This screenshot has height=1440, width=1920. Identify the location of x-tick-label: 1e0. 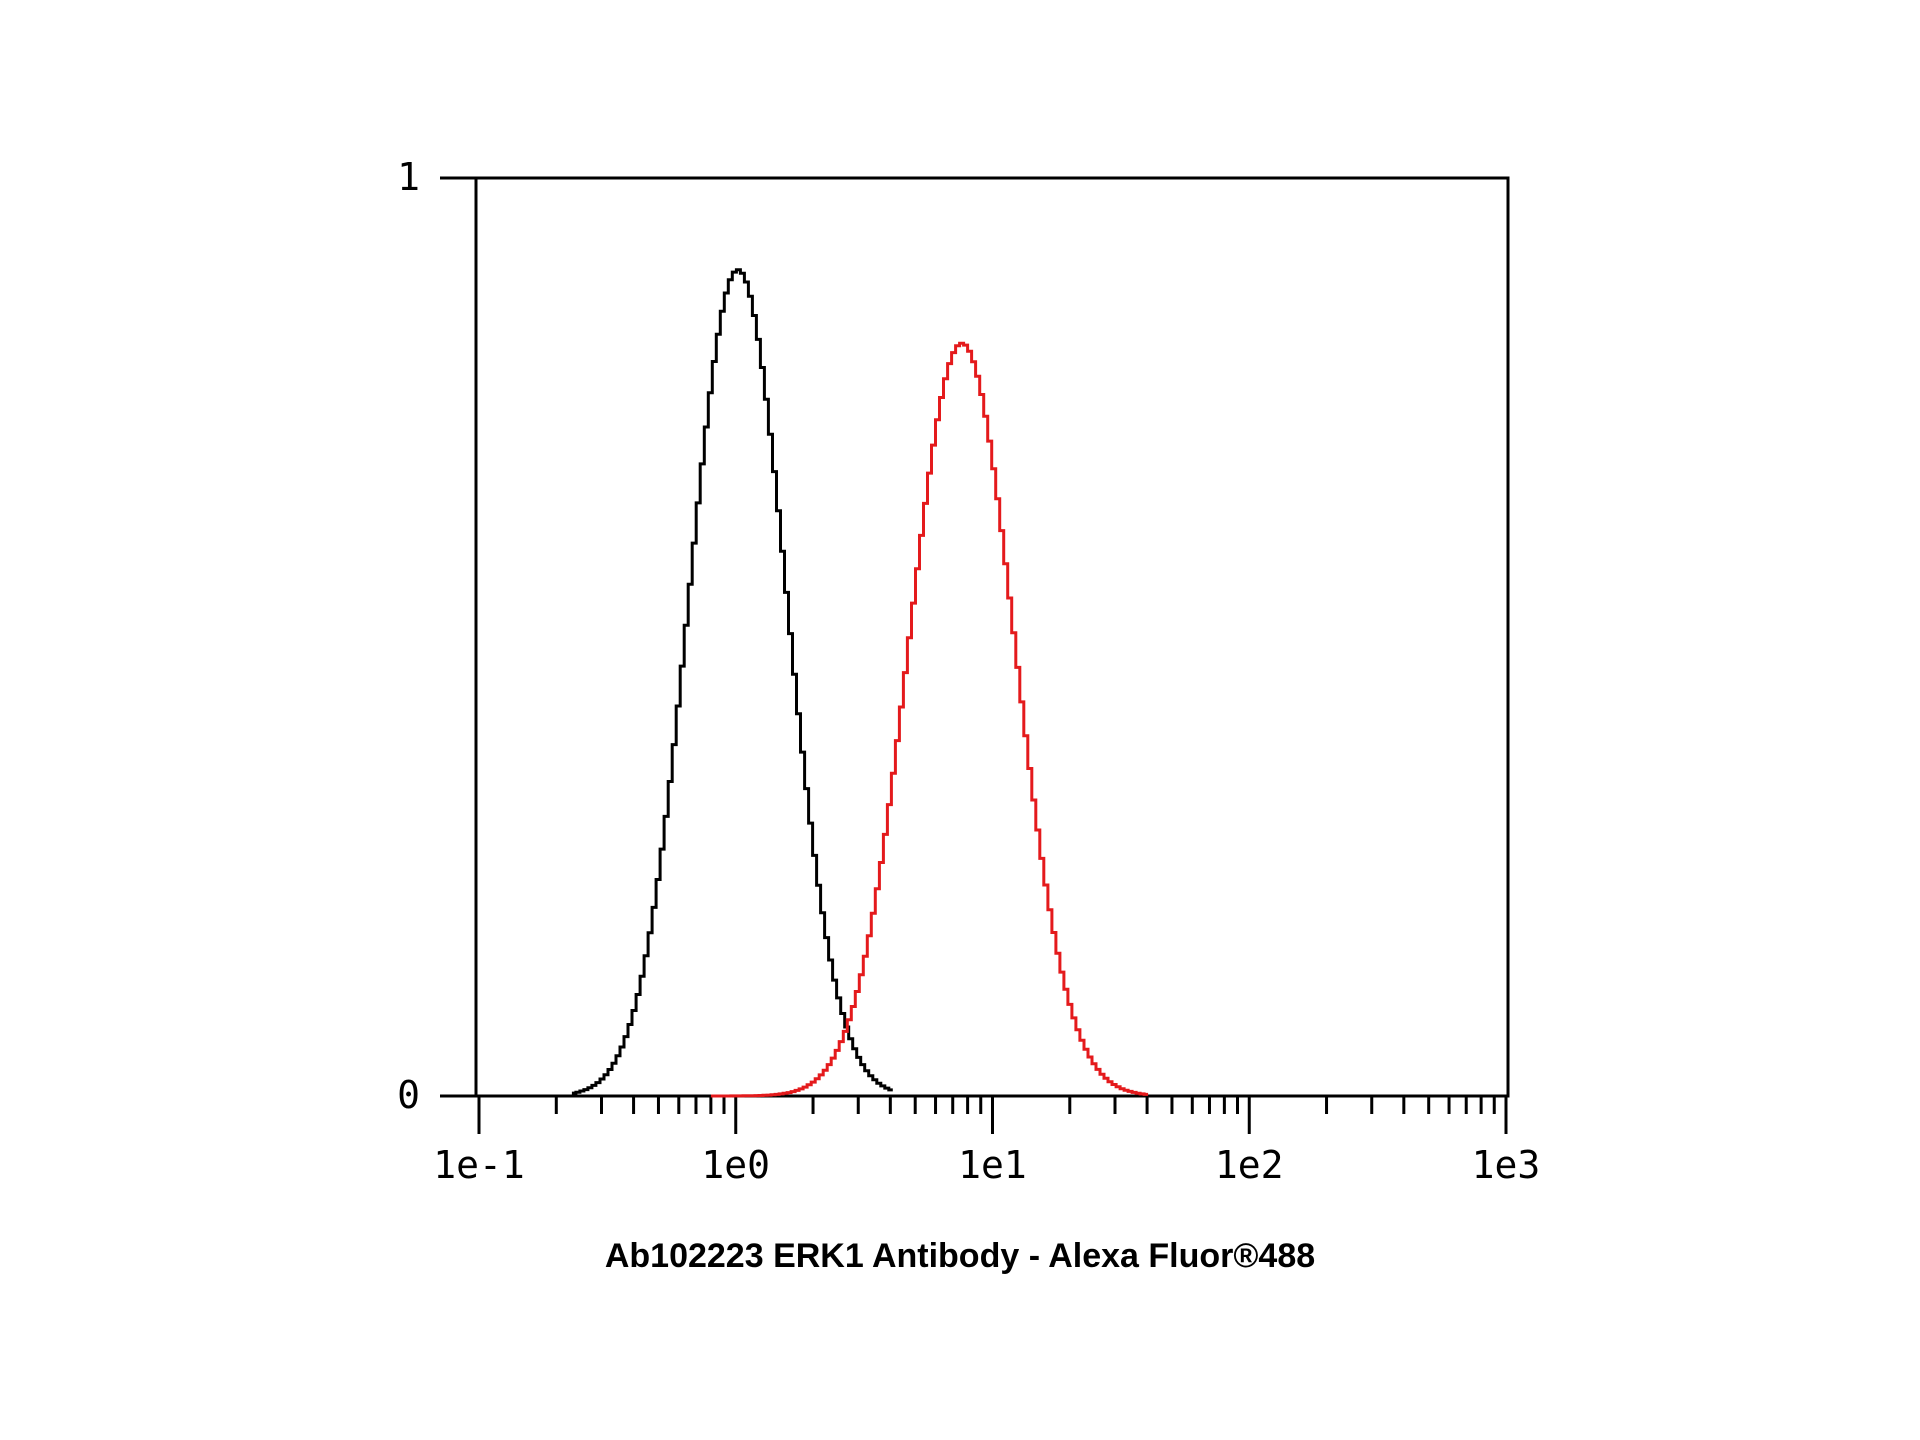
(735, 1165).